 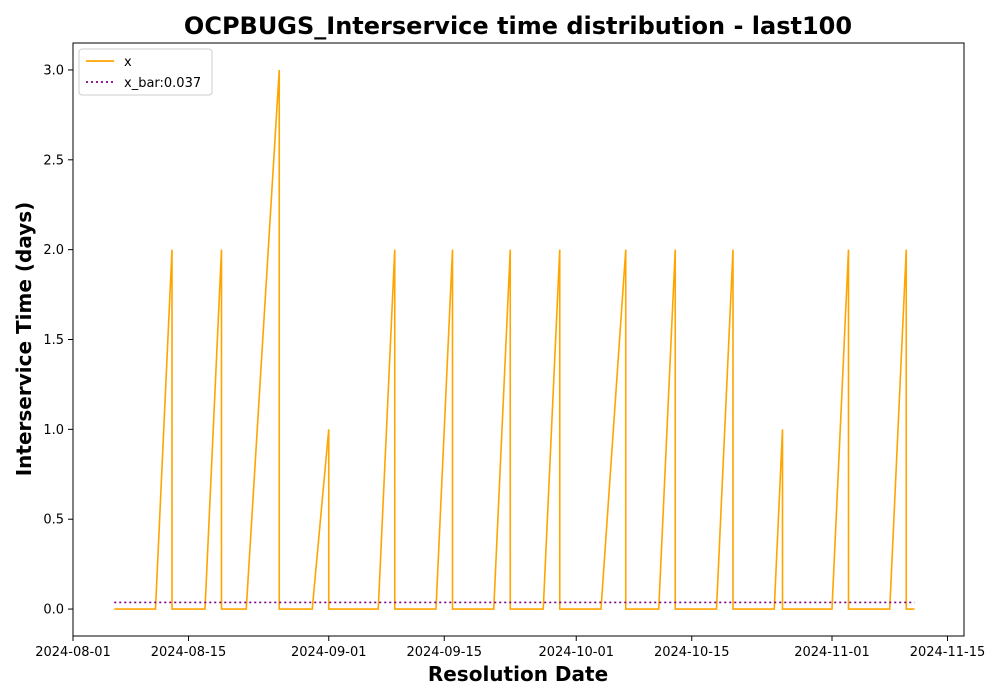 I want to click on legend-label-x-bar: x_bar:0.037, so click(x=162, y=83).